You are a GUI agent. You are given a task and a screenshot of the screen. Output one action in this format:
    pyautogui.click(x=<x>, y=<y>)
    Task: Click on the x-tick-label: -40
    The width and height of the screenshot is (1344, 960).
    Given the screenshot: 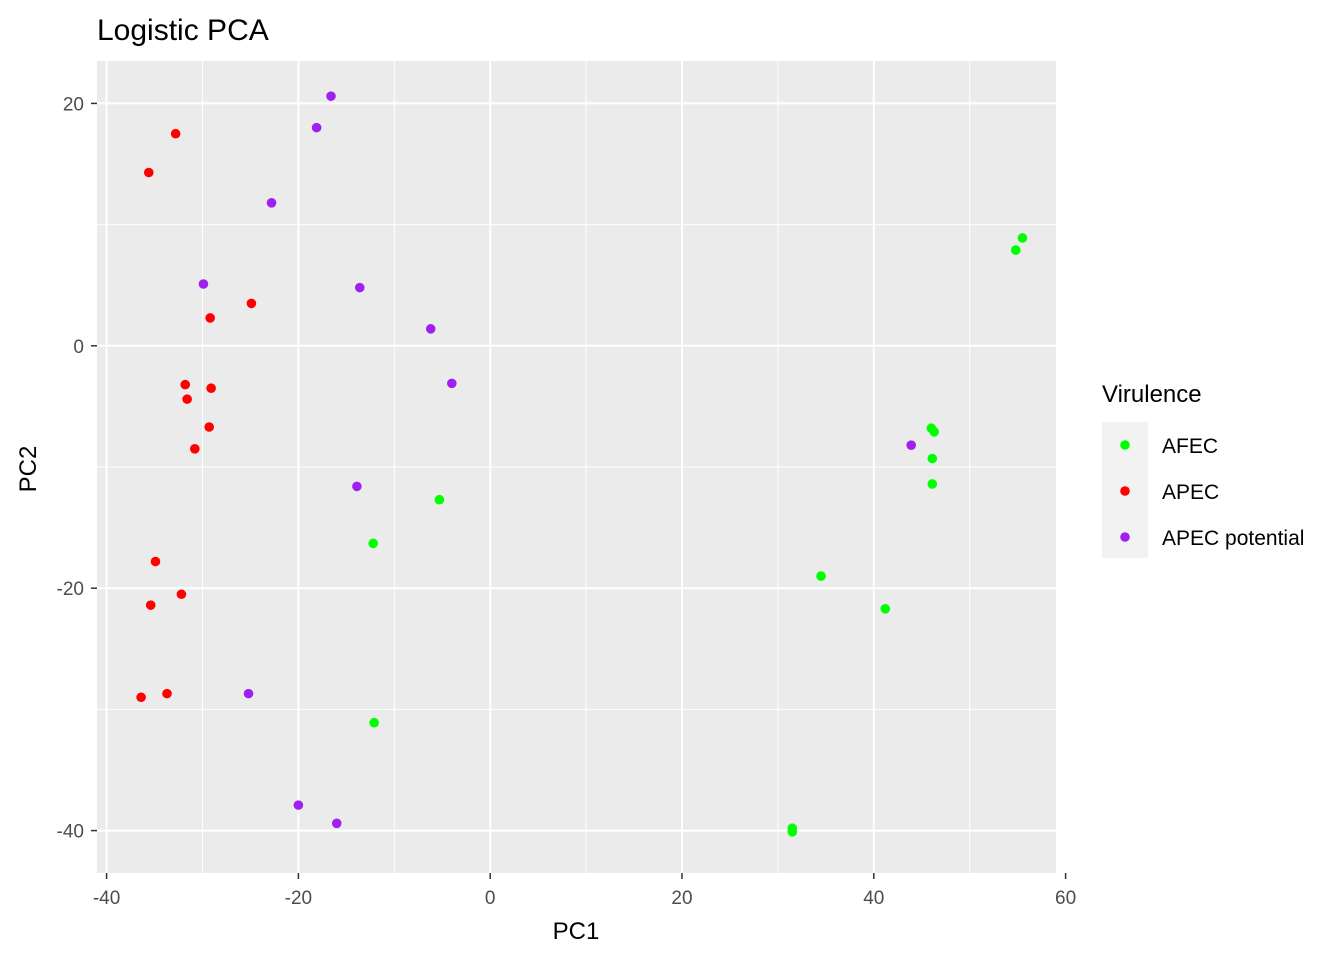 What is the action you would take?
    pyautogui.click(x=106, y=898)
    